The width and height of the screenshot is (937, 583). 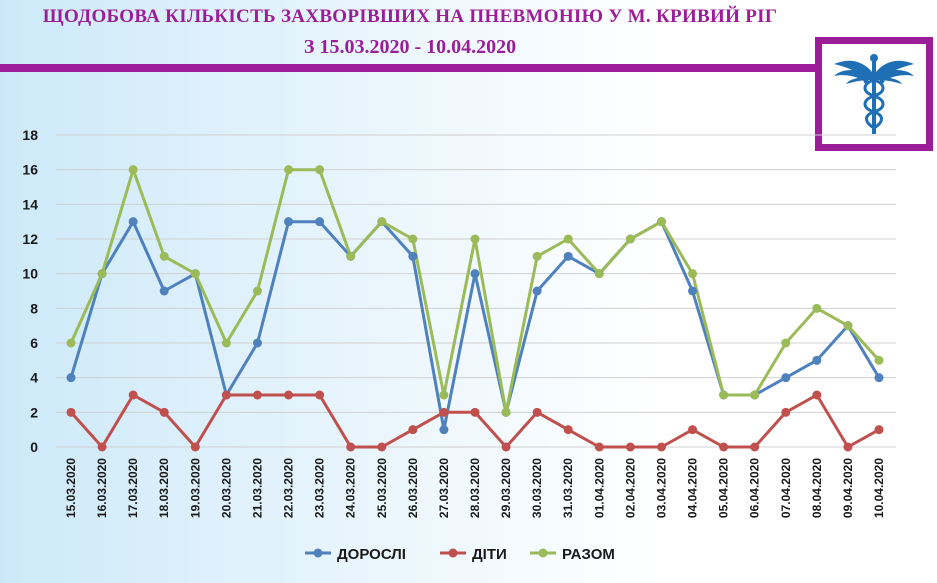 I want to click on x-tick-label: 03.04.2020, so click(x=661, y=488).